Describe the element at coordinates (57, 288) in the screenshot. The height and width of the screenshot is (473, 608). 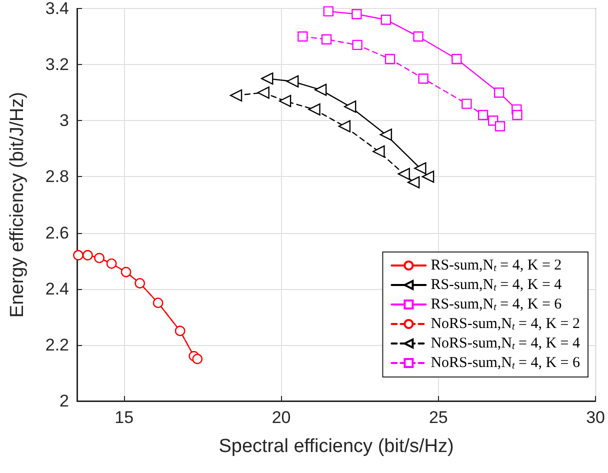
I see `y-tick-label: 2.4` at that location.